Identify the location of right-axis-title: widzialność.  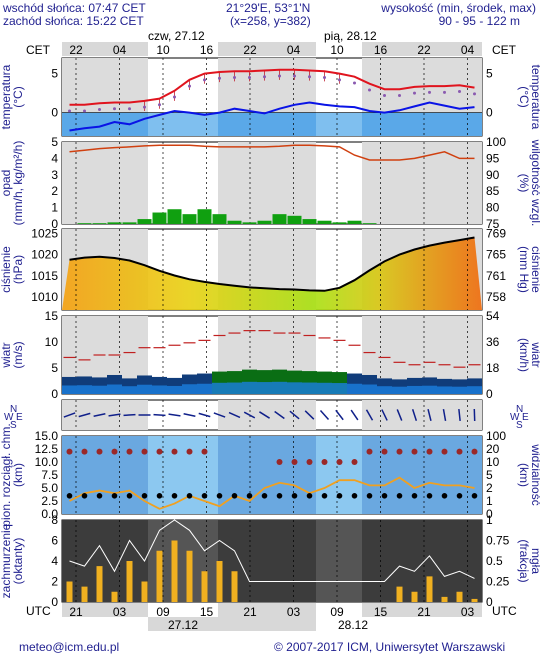
(534, 474).